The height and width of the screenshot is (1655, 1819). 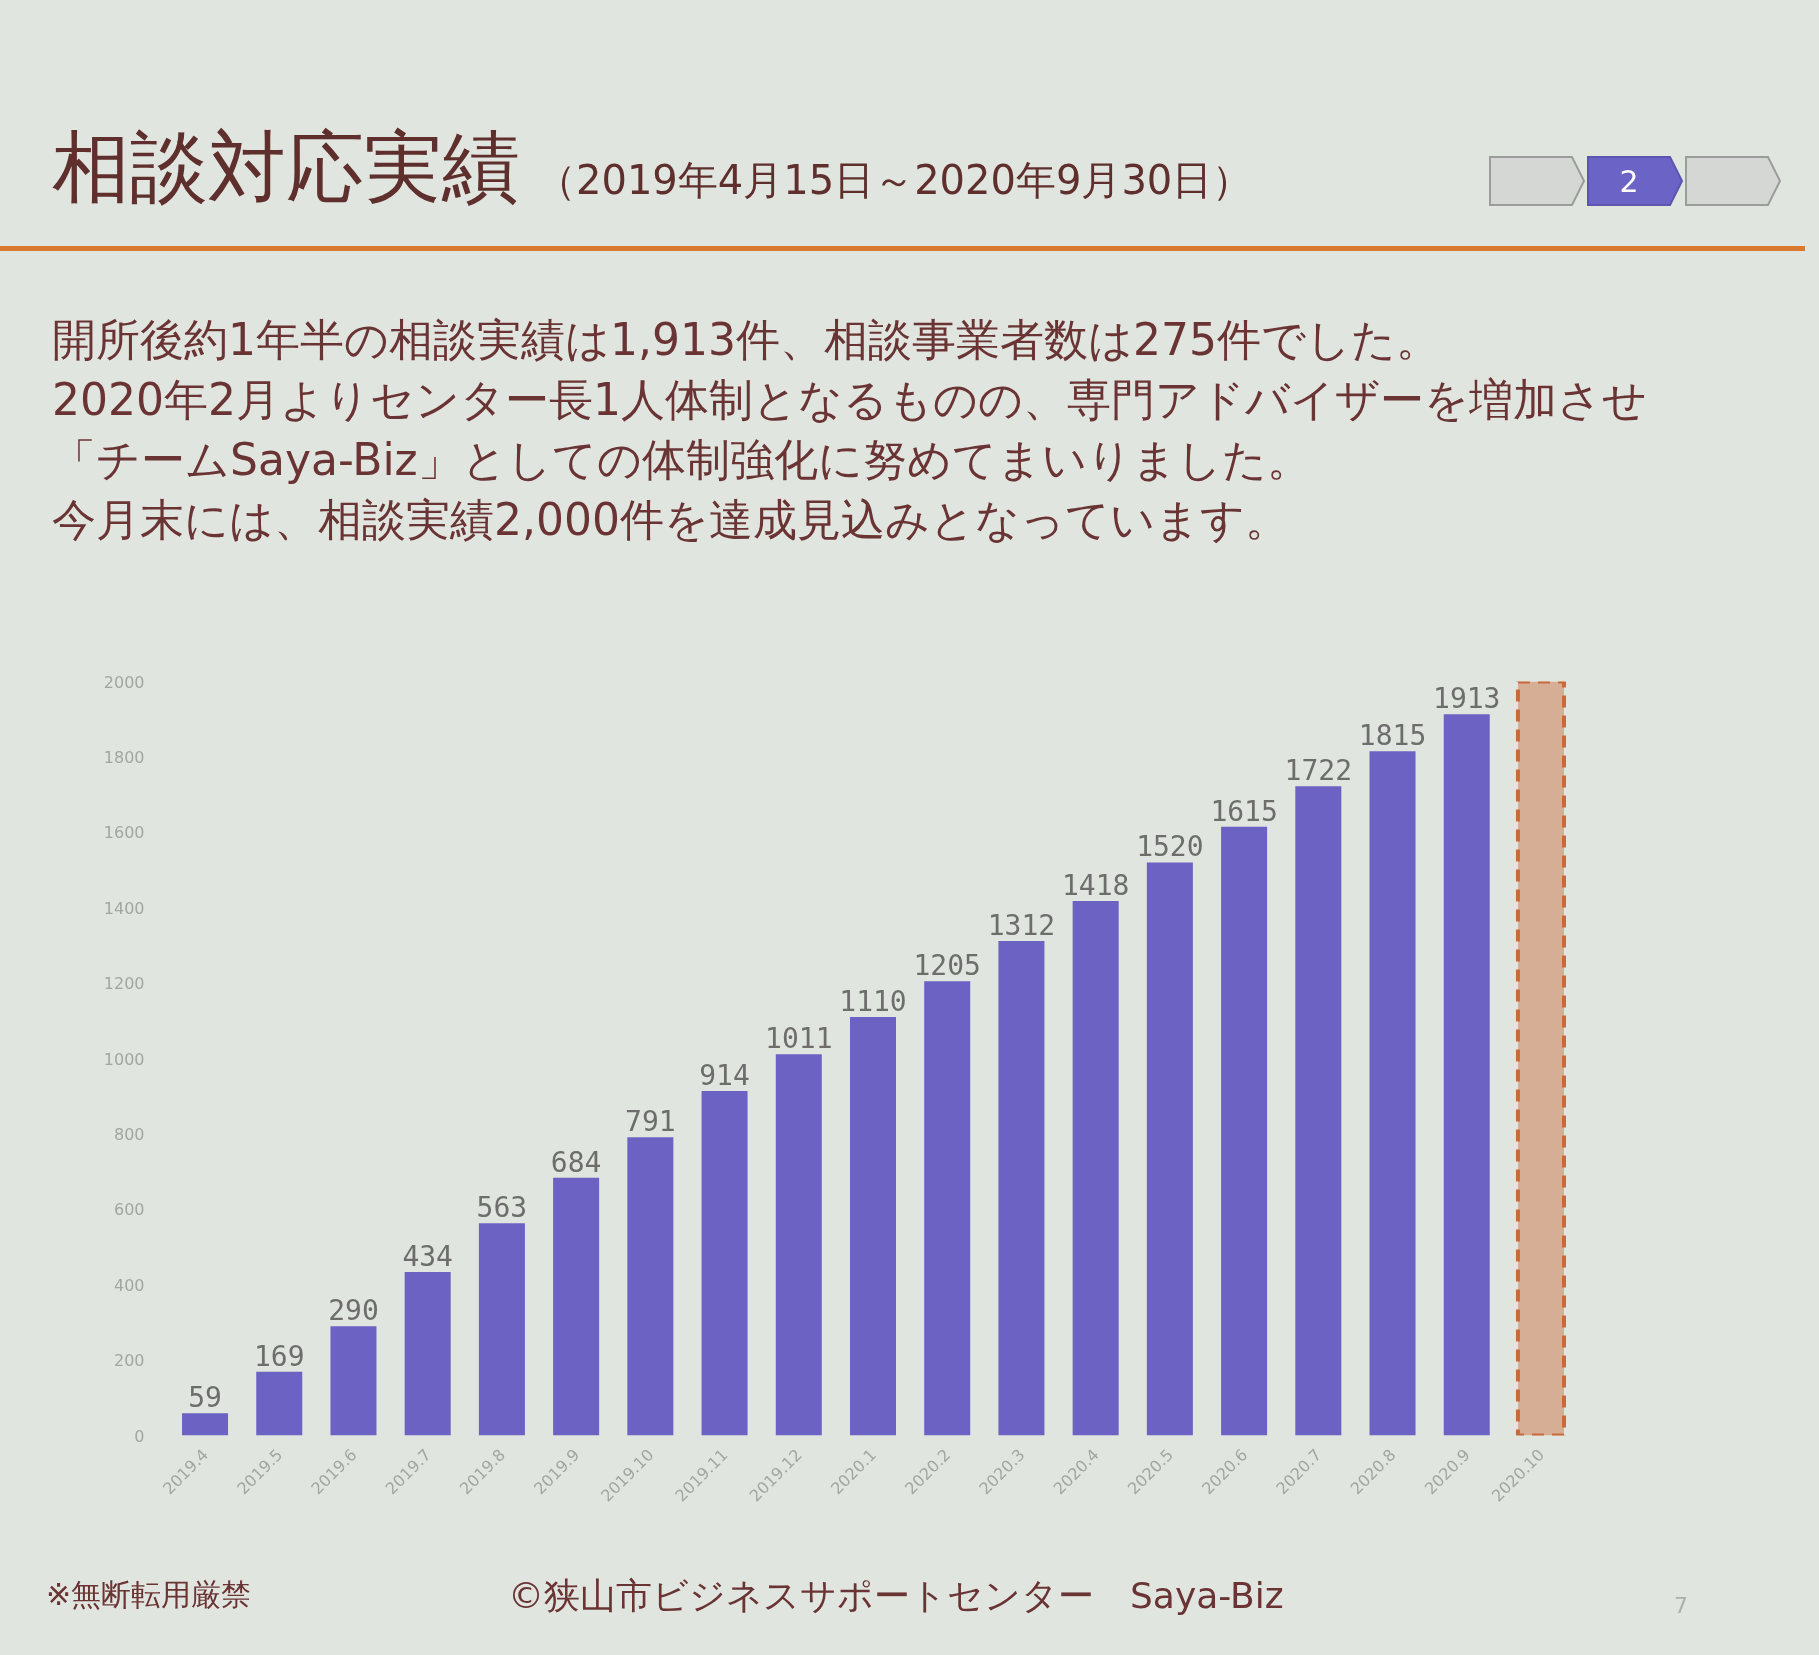 I want to click on data-label: 1815, so click(x=1392, y=736).